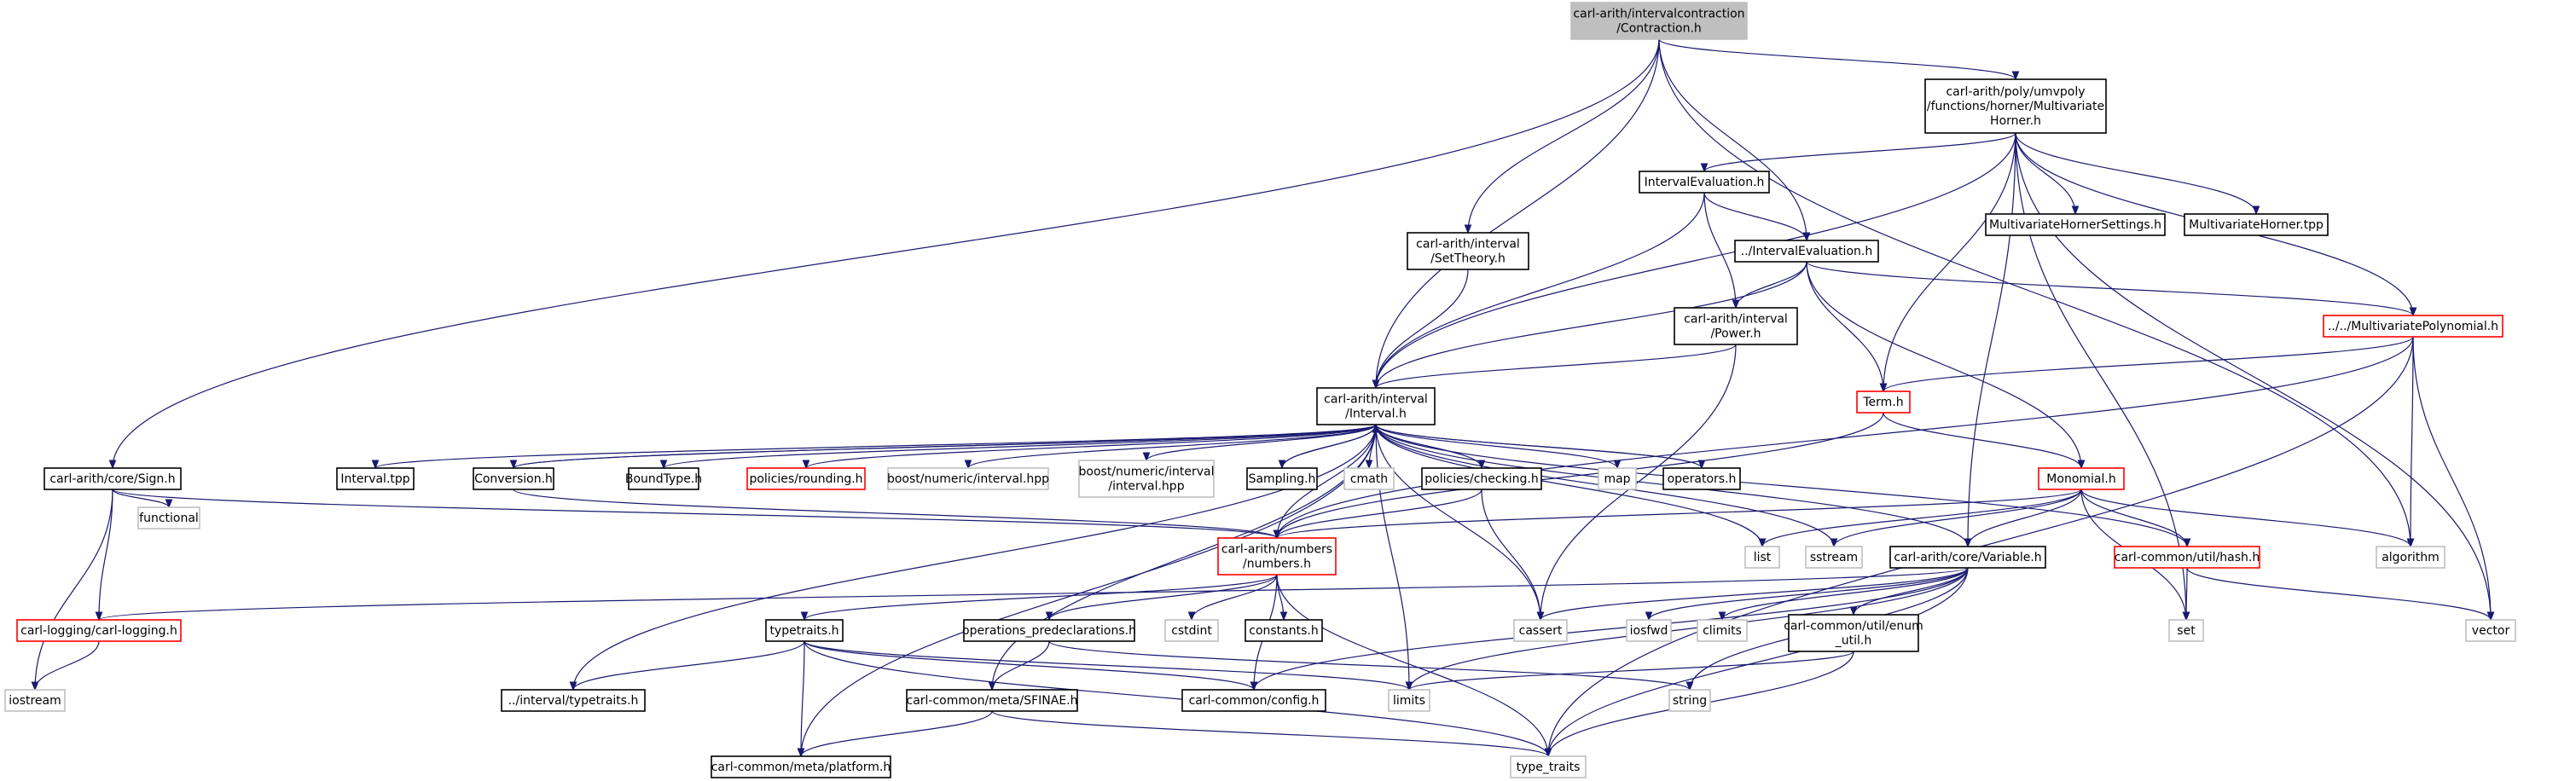 The image size is (2576, 781). What do you see at coordinates (804, 630) in the screenshot?
I see `file-node-typetraits: typetraits.h` at bounding box center [804, 630].